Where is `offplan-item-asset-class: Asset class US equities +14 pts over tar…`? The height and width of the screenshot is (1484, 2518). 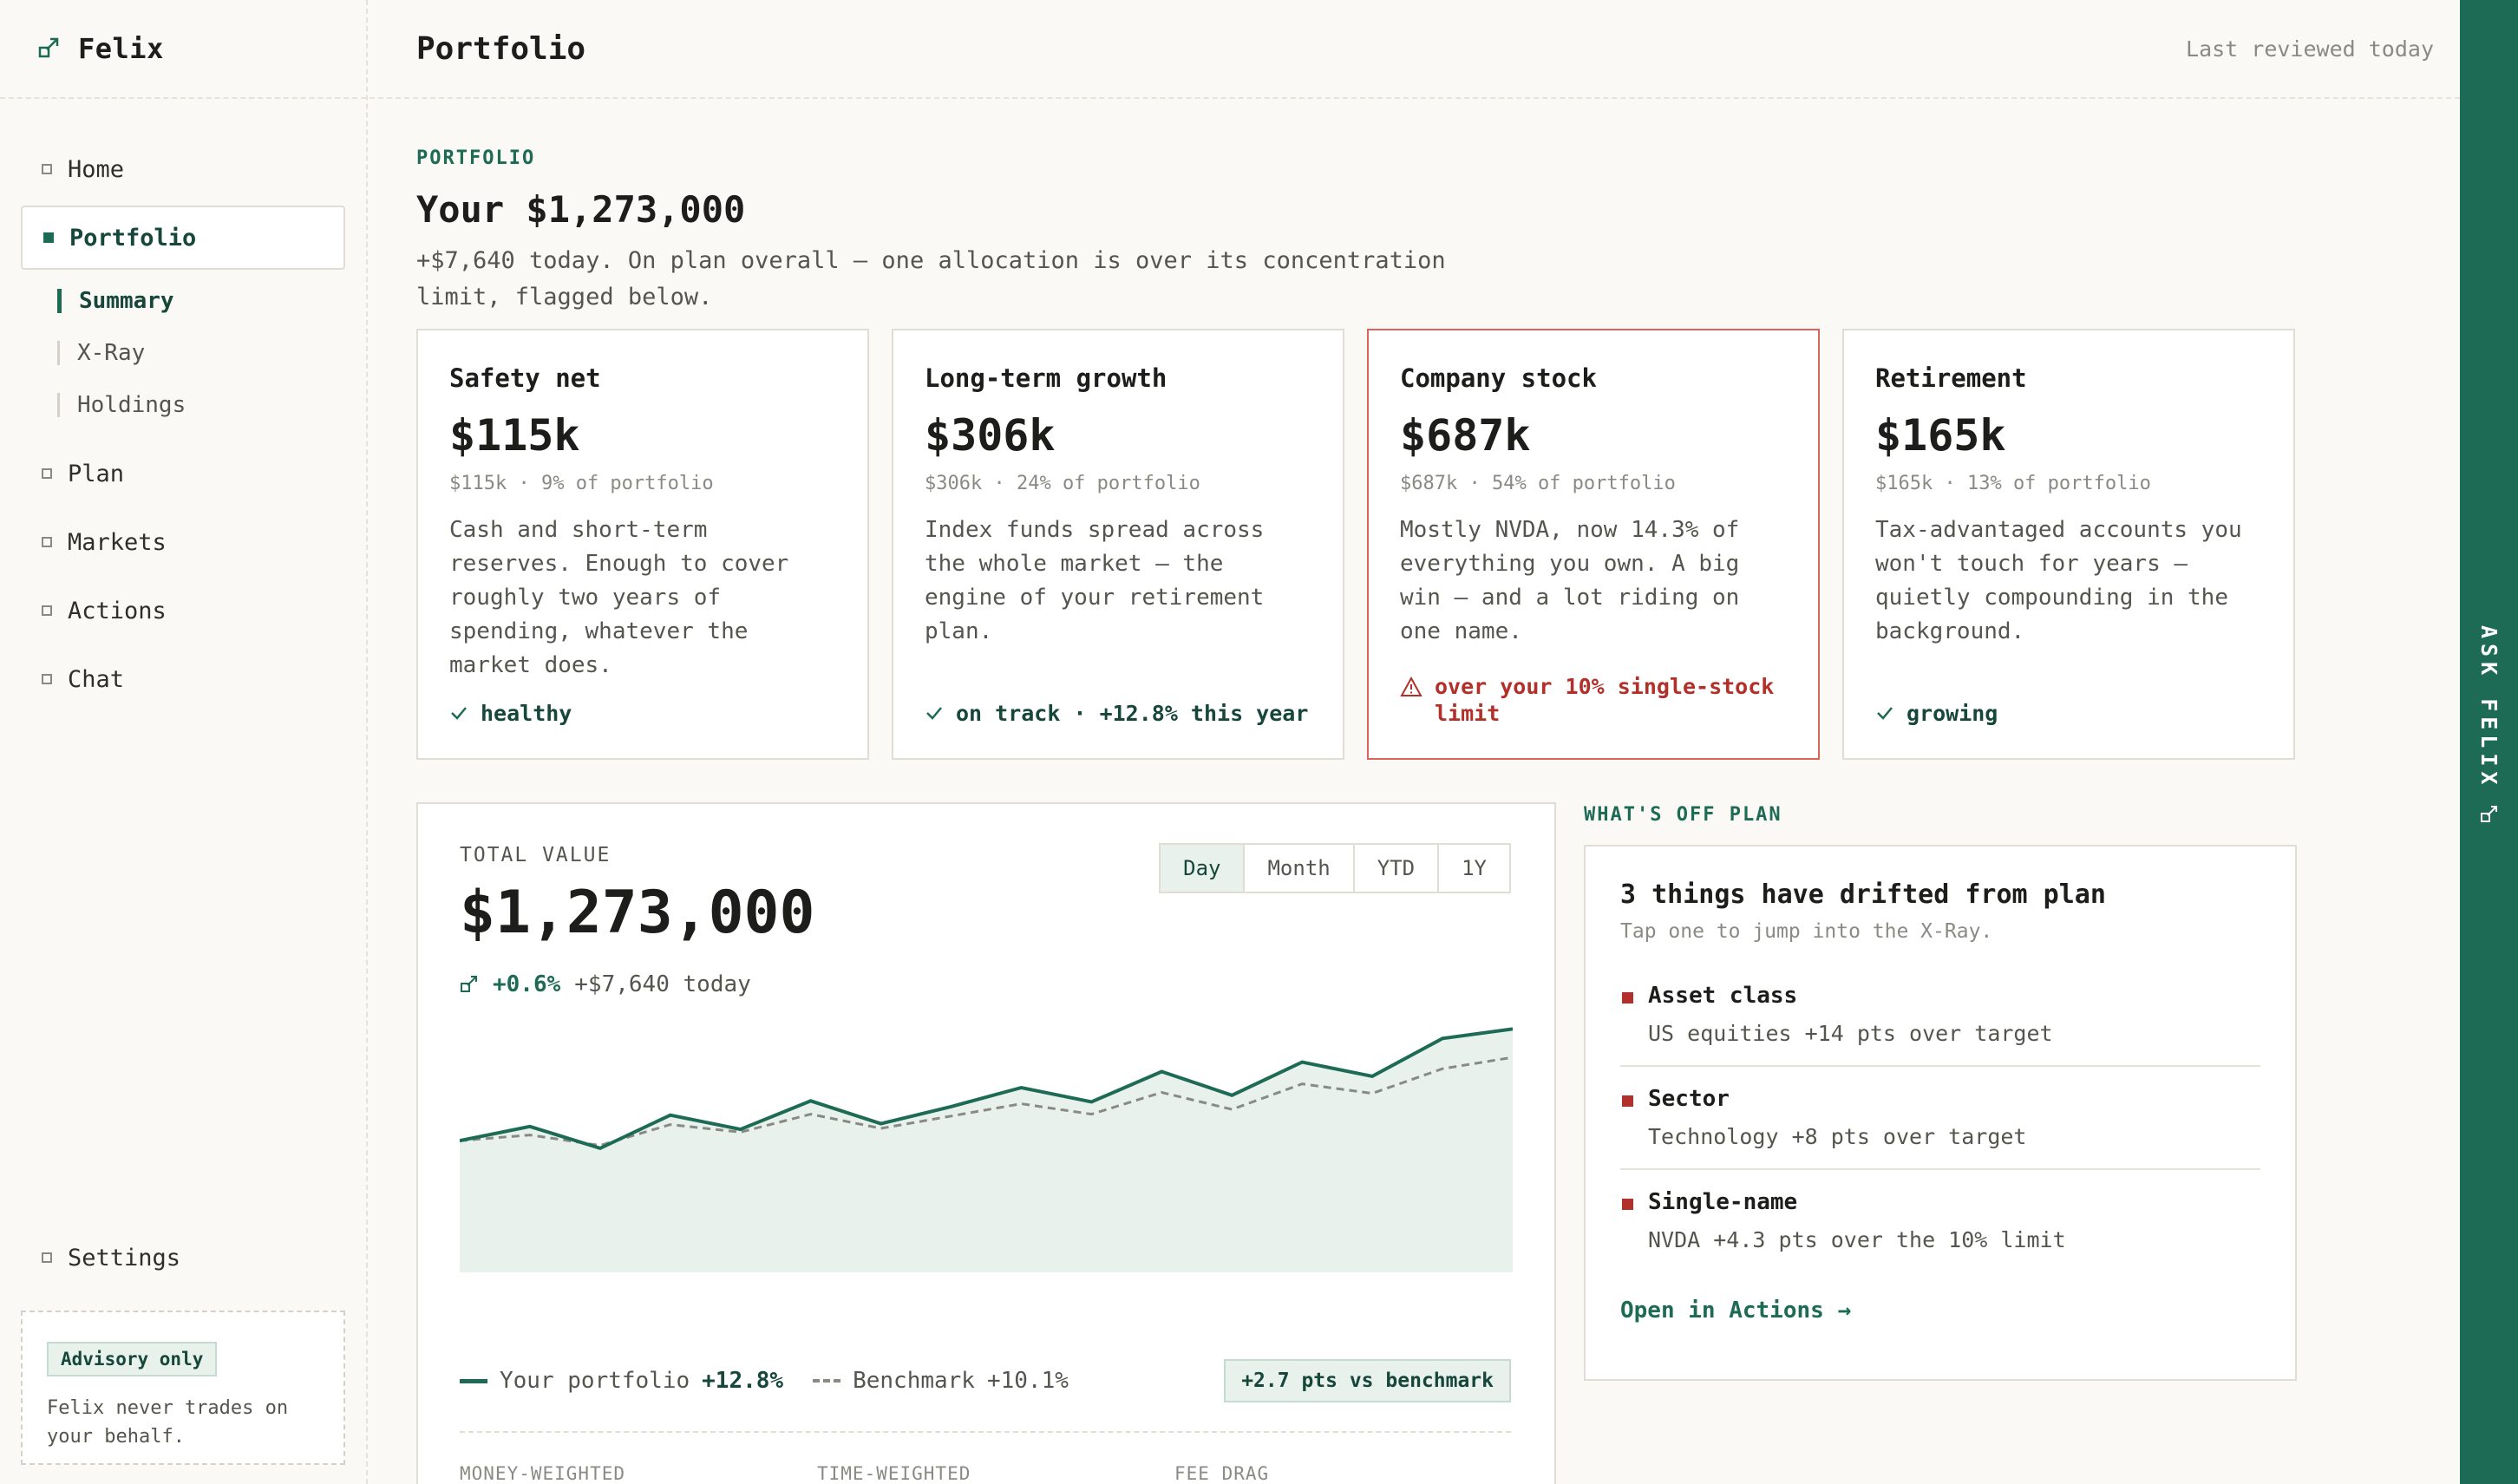
offplan-item-asset-class: Asset class US equities +14 pts over tar… is located at coordinates (1940, 1016).